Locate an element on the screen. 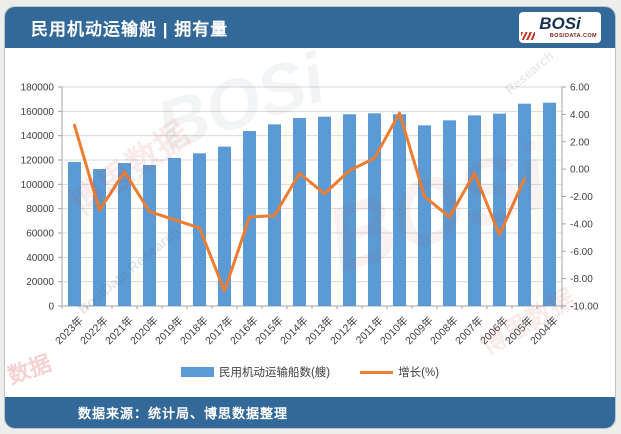 This screenshot has width=621, height=434. bar-2019年 is located at coordinates (174, 231).